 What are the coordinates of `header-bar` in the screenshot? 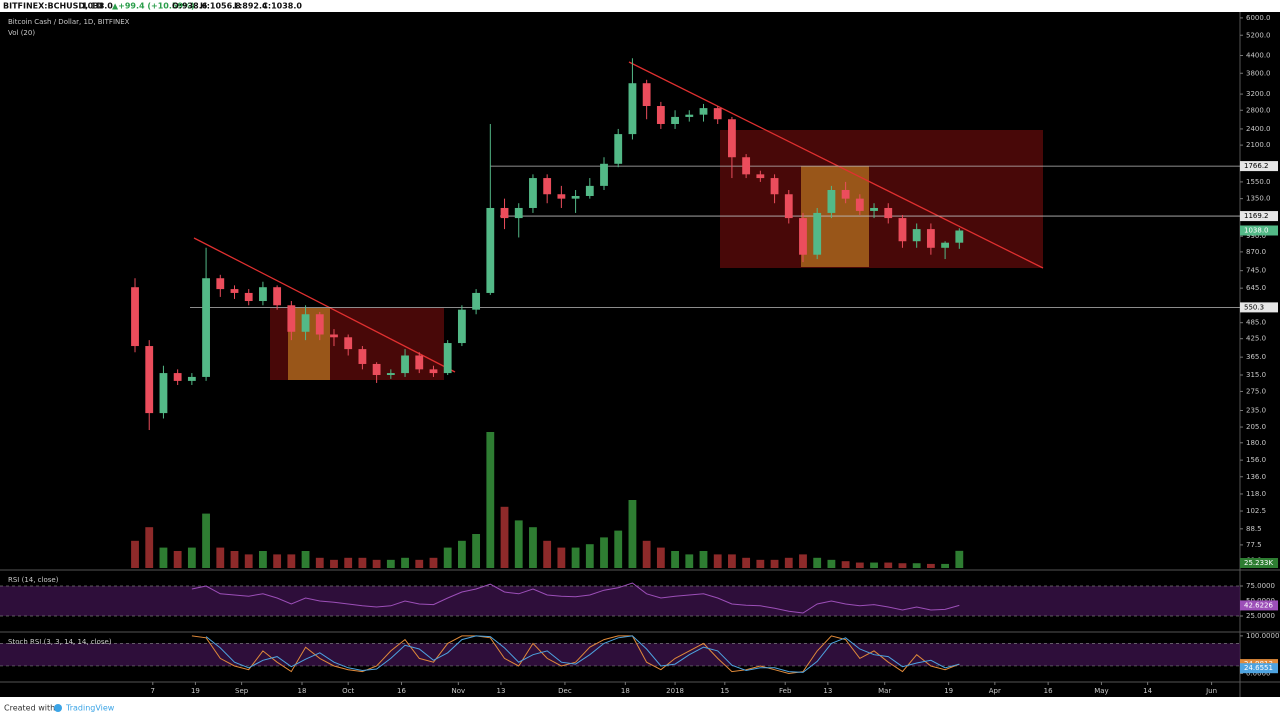 It's located at (640, 6).